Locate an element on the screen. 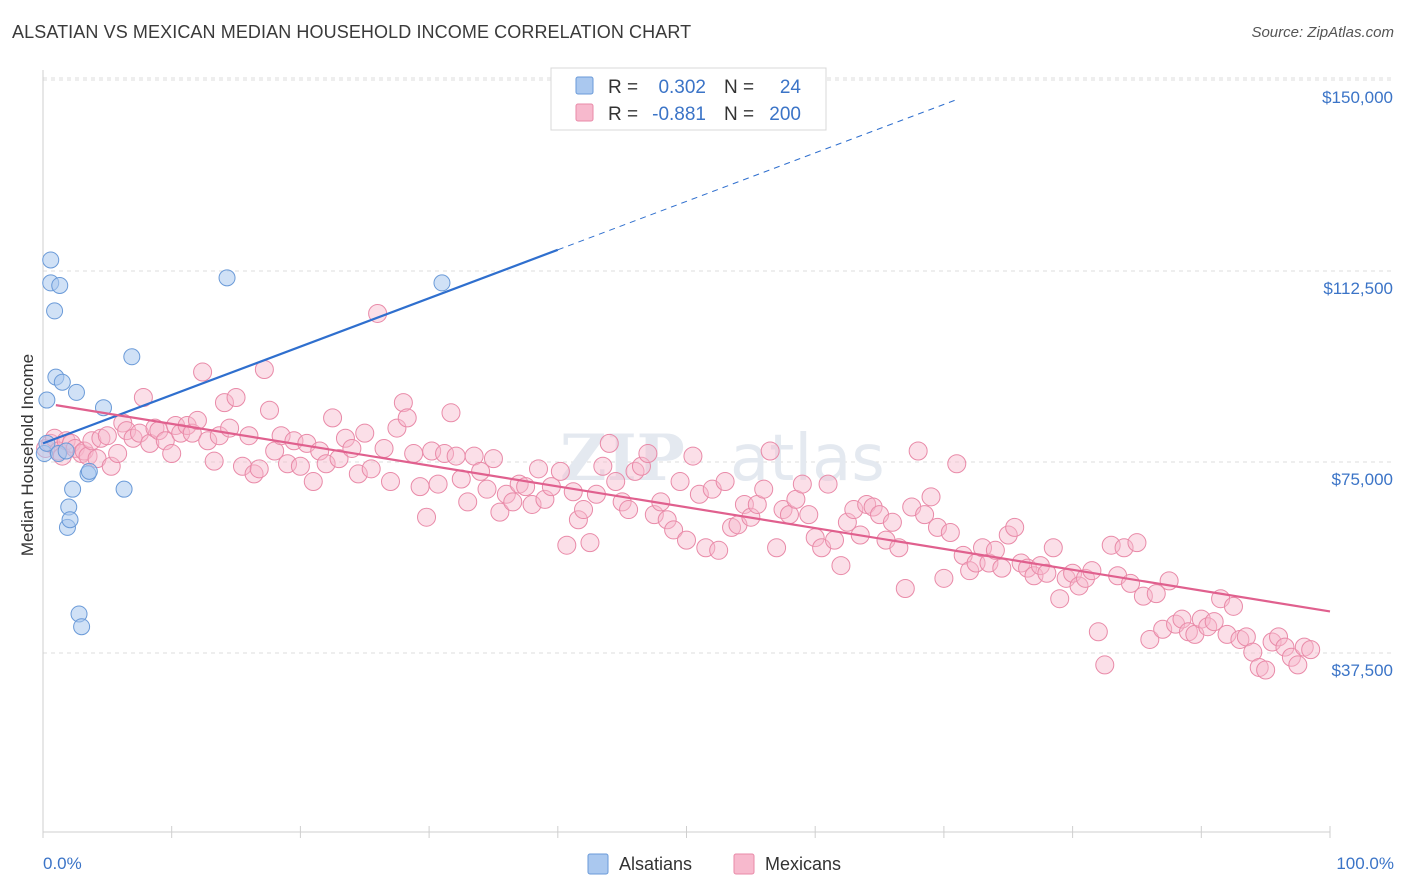  legend-r-label-alsatians: R = is located at coordinates (623, 87).